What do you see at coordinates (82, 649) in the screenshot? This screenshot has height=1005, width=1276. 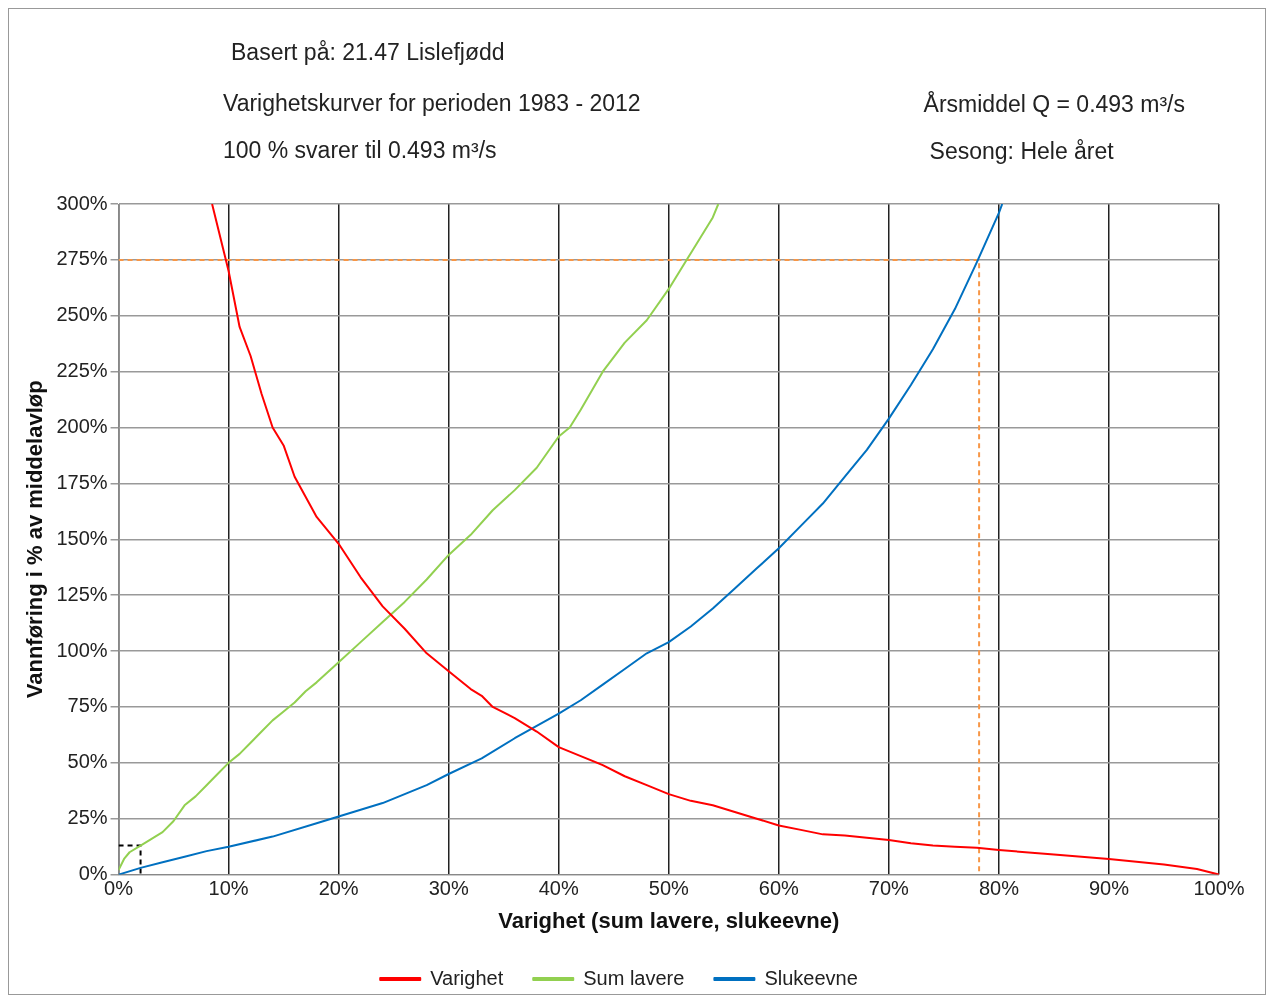 I see `y-tick-label: 100%` at bounding box center [82, 649].